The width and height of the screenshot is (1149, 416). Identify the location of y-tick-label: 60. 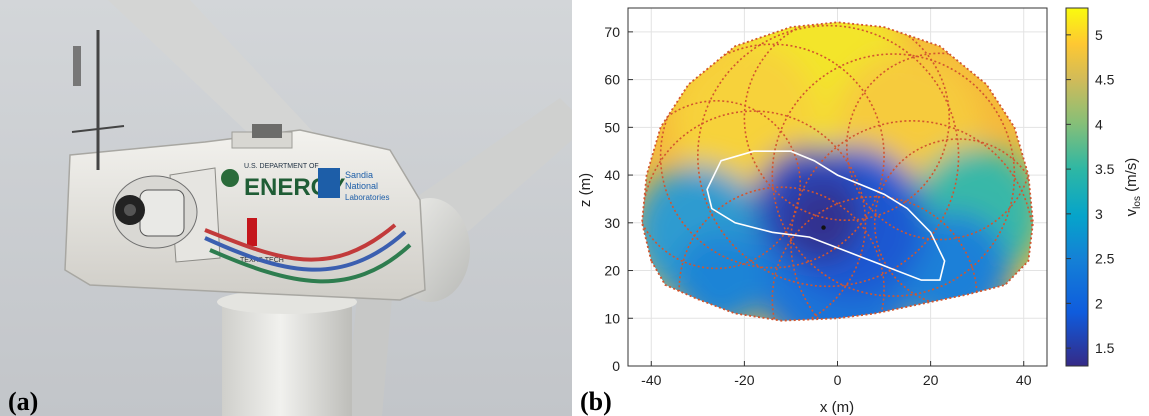
(612, 80).